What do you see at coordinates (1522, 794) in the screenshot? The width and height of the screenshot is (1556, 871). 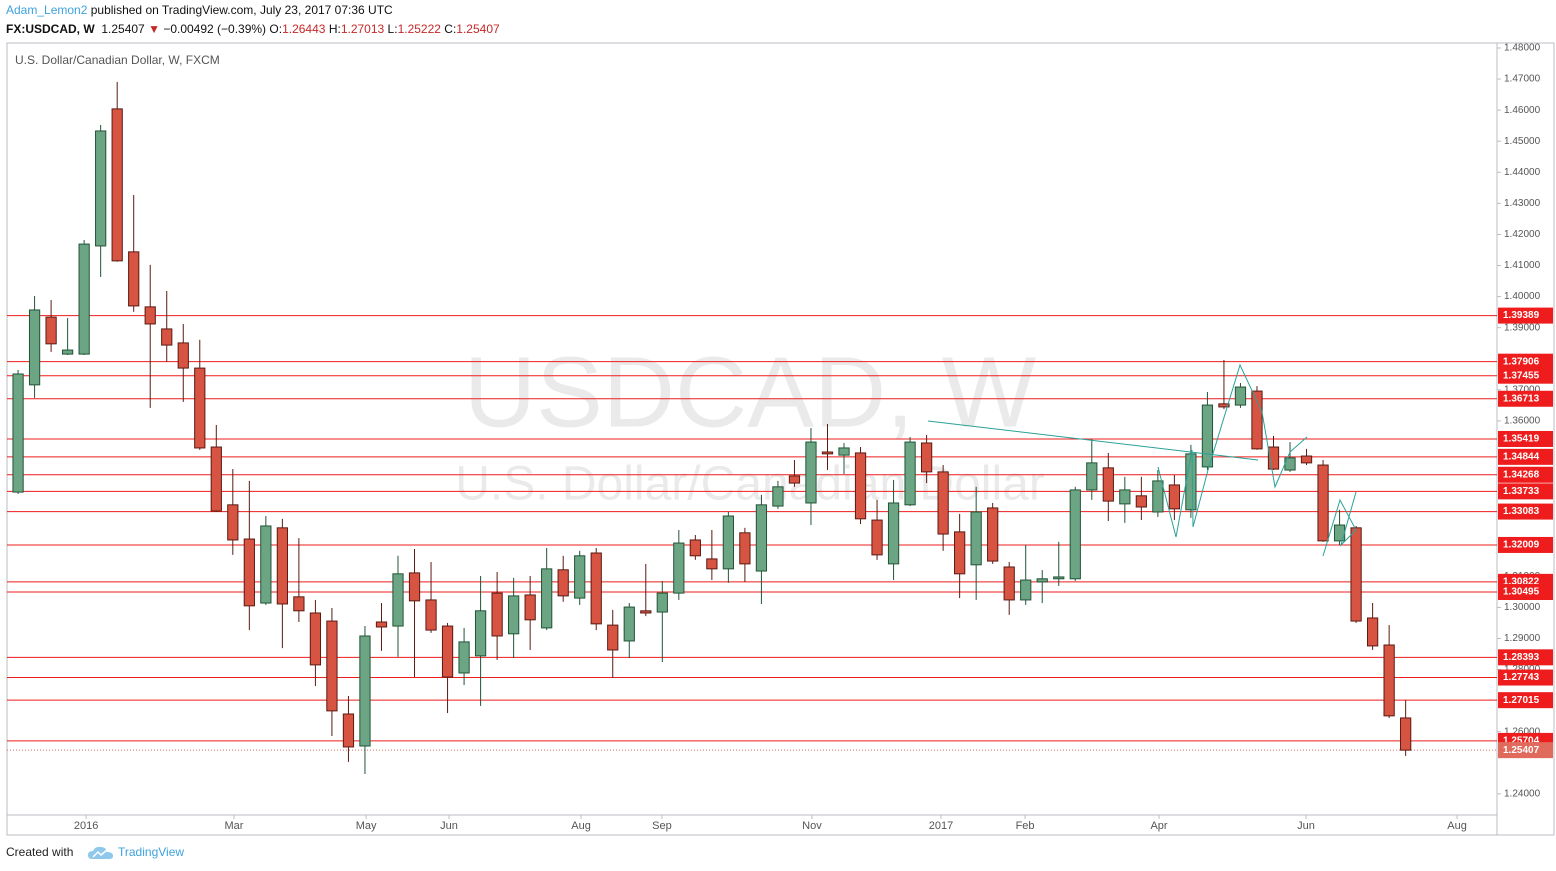 I see `y-tick-label: 1.24000` at bounding box center [1522, 794].